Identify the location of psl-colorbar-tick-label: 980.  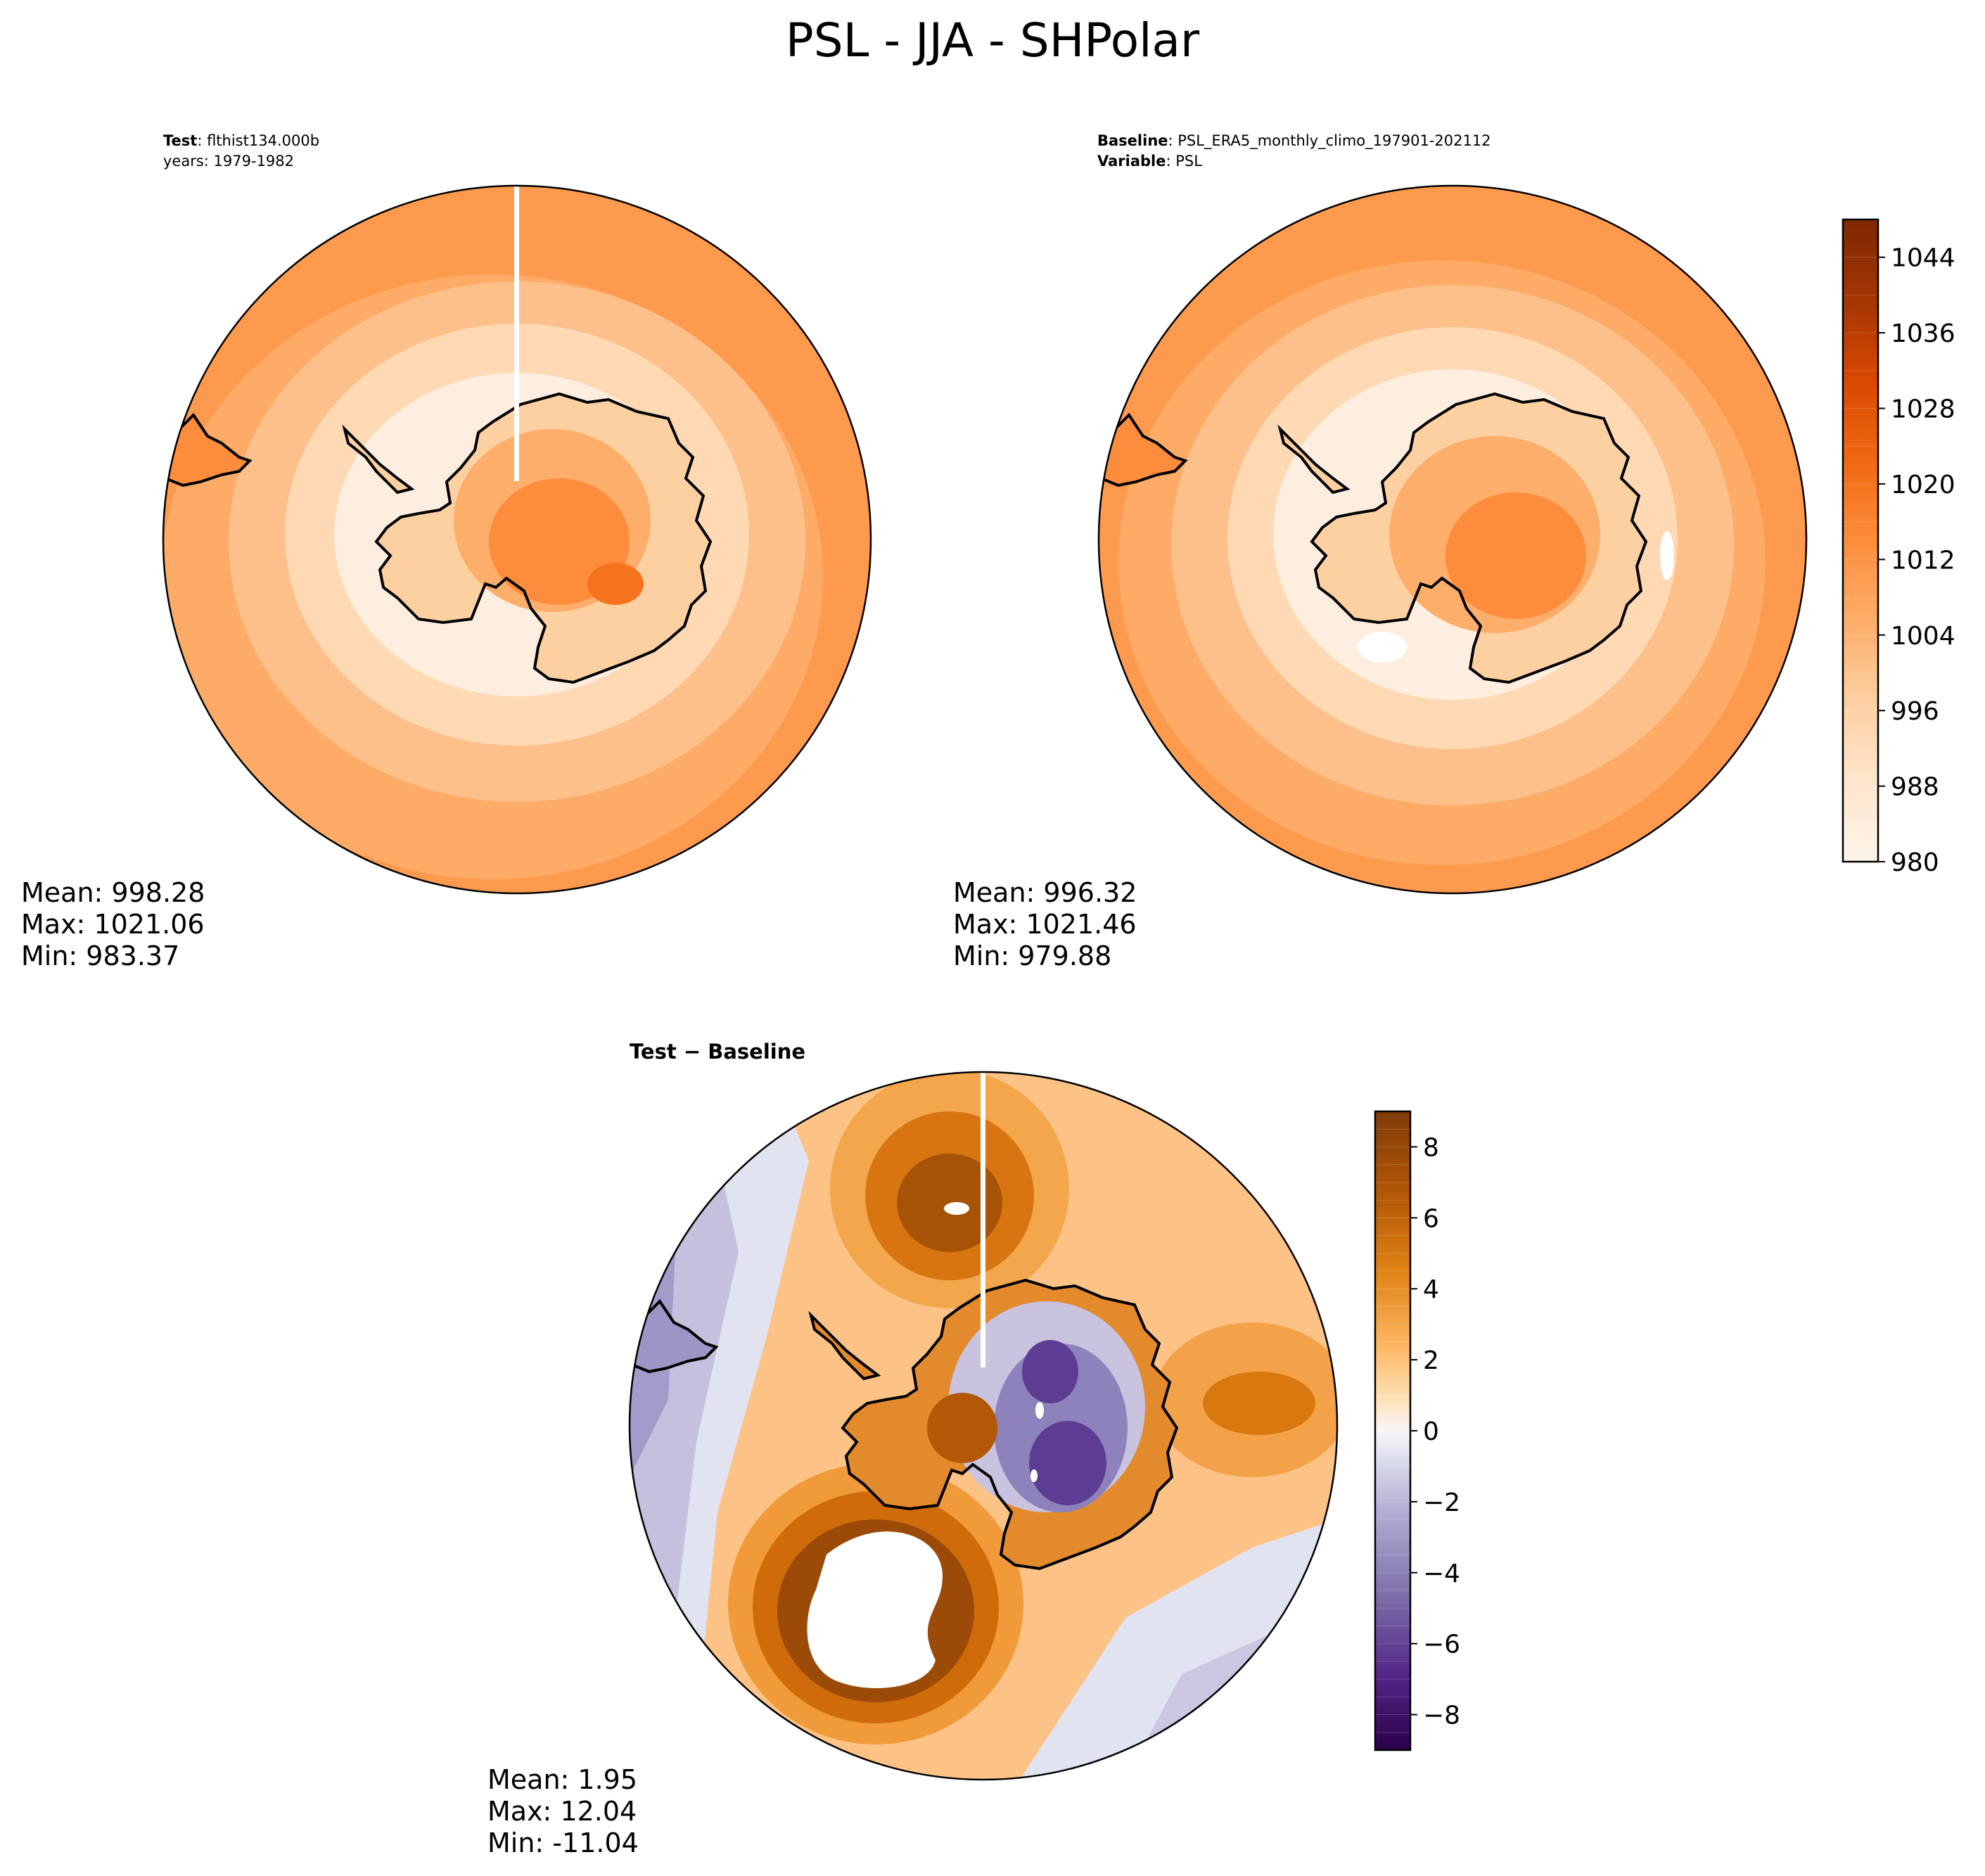
(1915, 863).